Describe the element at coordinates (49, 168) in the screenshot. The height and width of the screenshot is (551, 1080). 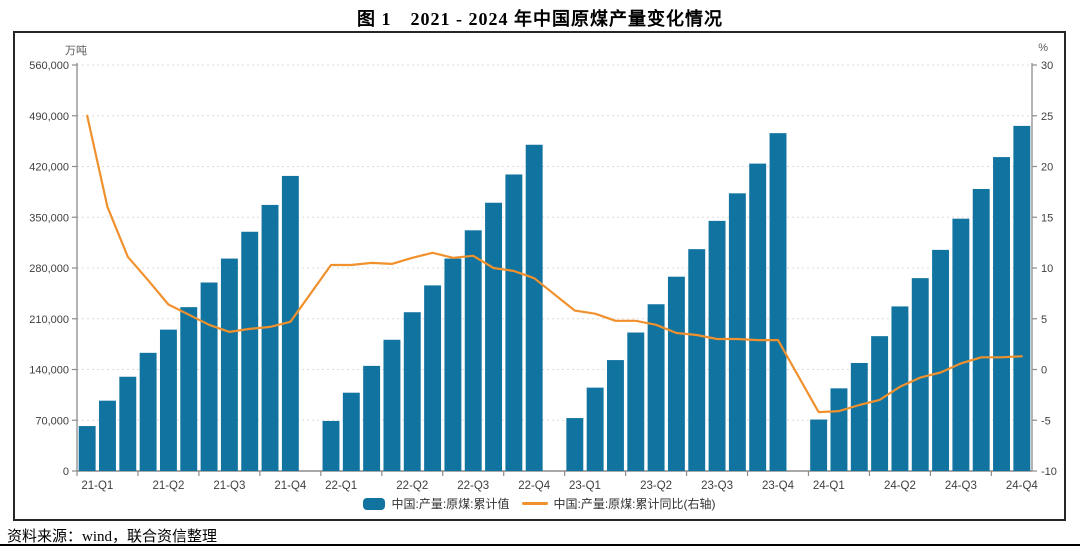
I see `left-axis-tick-label: 420,000` at that location.